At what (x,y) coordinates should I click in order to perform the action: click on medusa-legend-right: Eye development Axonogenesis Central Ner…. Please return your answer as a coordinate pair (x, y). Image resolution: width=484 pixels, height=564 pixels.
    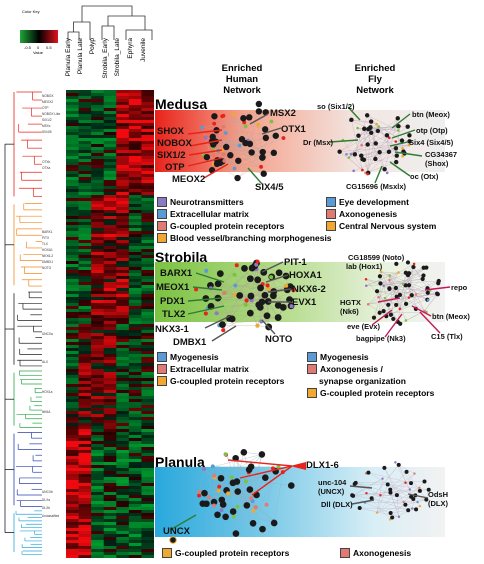
    Looking at the image, I should click on (381, 214).